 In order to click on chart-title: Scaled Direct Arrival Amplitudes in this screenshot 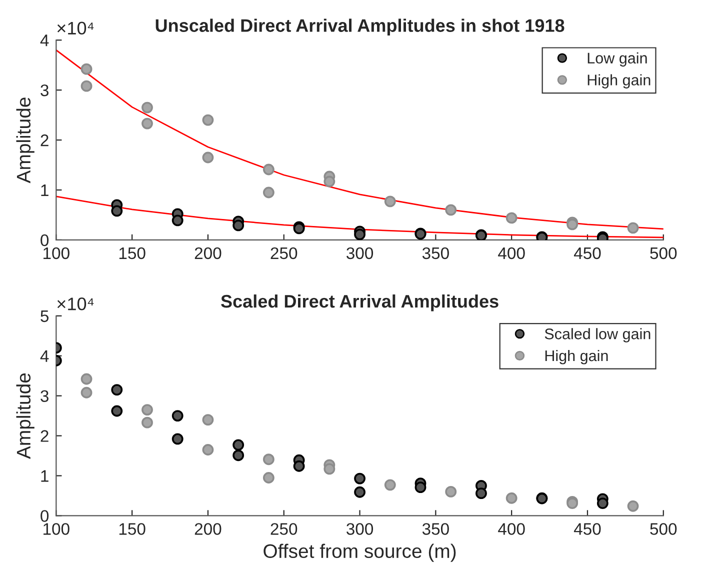, I will do `click(359, 303)`.